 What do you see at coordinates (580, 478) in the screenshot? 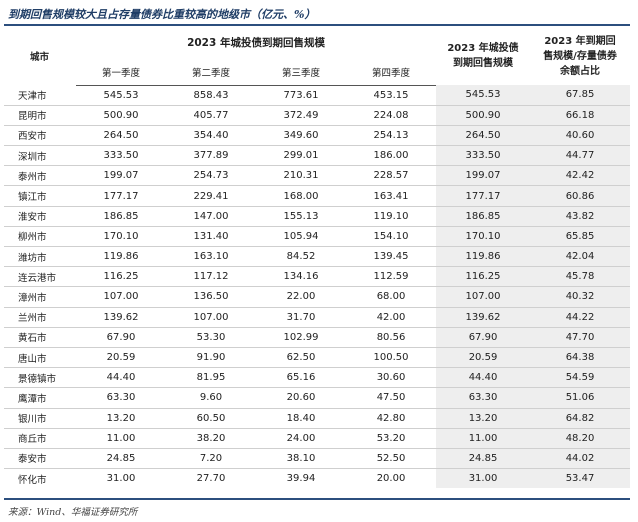
I see `cell-ratio: 53.47` at bounding box center [580, 478].